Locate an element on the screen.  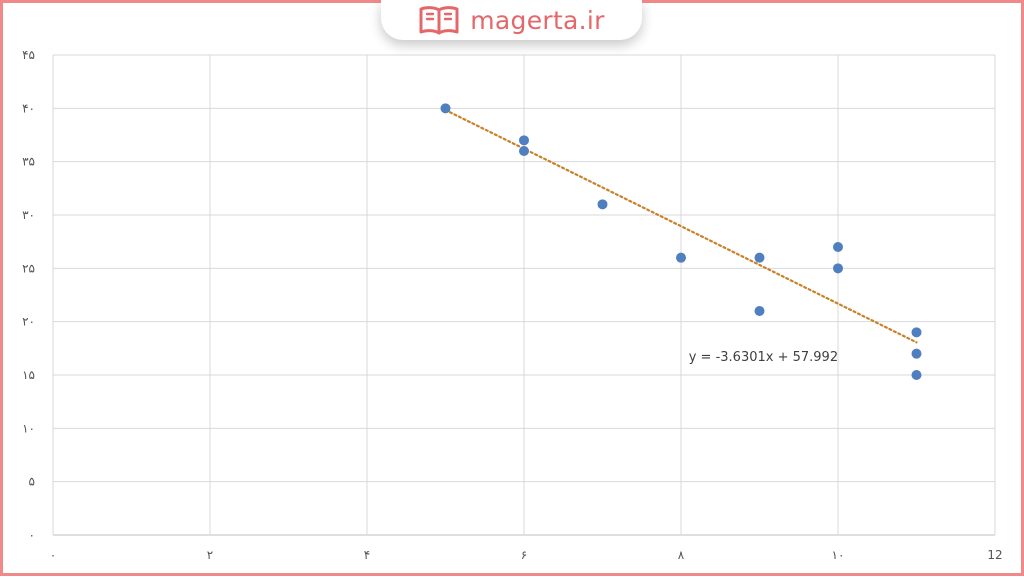
brand-name: magerta.ir is located at coordinates (537, 20).